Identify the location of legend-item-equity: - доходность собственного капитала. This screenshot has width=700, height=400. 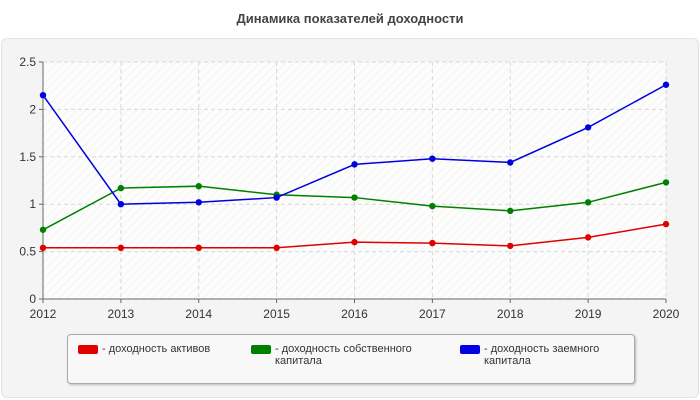
(346, 355).